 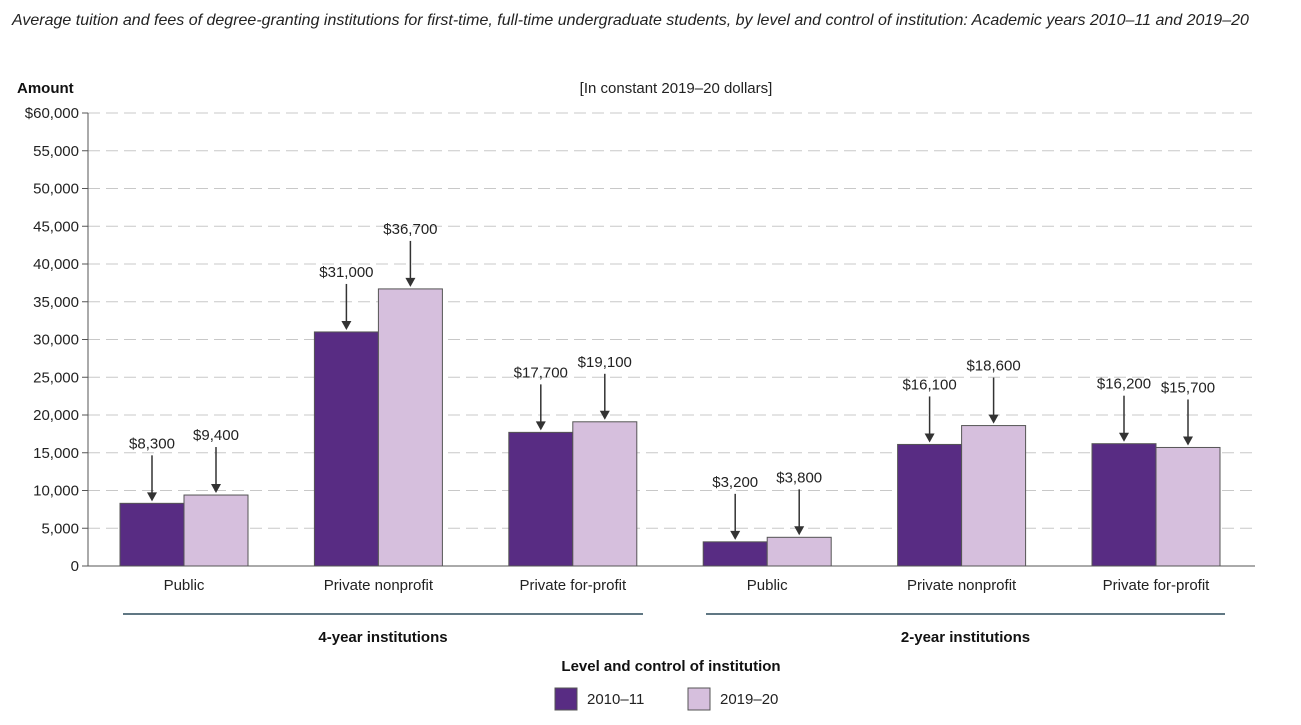 I want to click on y-tick-label: 15,000, so click(x=56, y=453).